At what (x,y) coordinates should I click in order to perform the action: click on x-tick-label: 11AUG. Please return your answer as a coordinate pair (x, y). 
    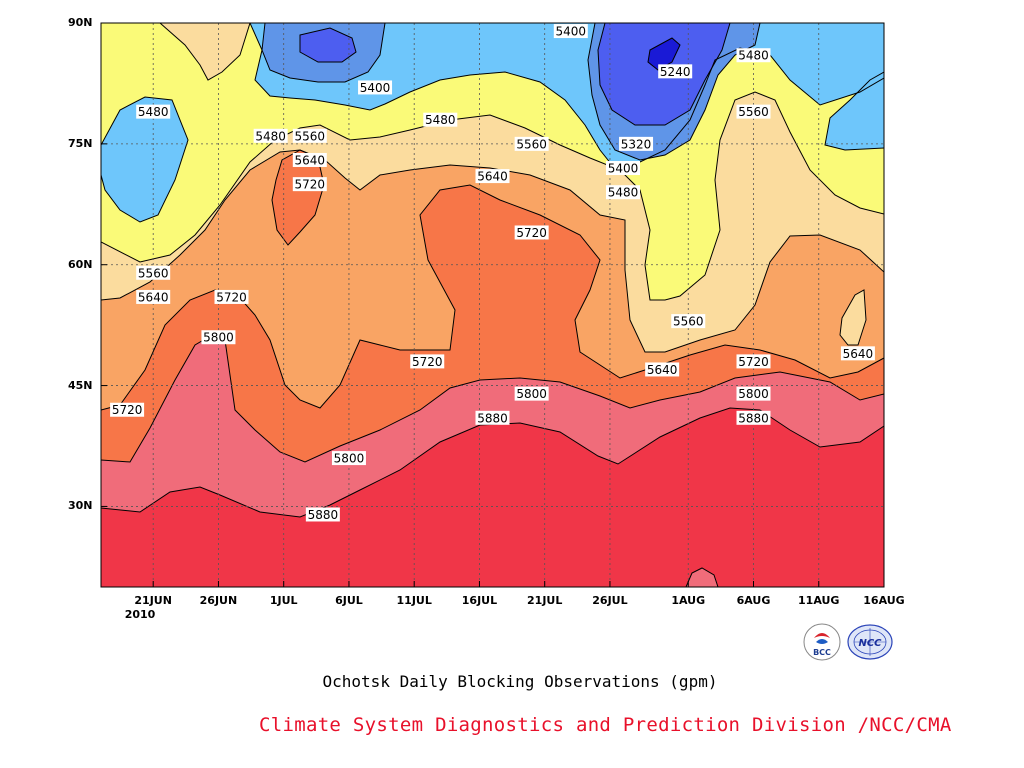
    Looking at the image, I should click on (819, 600).